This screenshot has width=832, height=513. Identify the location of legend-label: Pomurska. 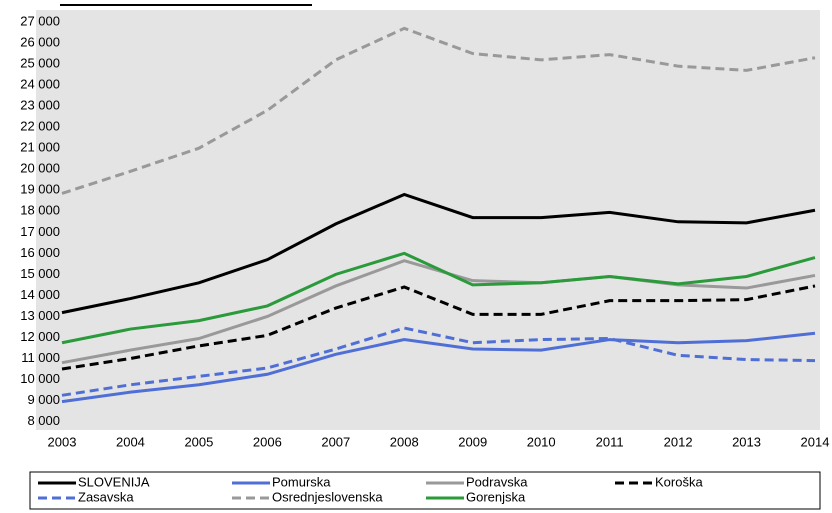
(301, 481).